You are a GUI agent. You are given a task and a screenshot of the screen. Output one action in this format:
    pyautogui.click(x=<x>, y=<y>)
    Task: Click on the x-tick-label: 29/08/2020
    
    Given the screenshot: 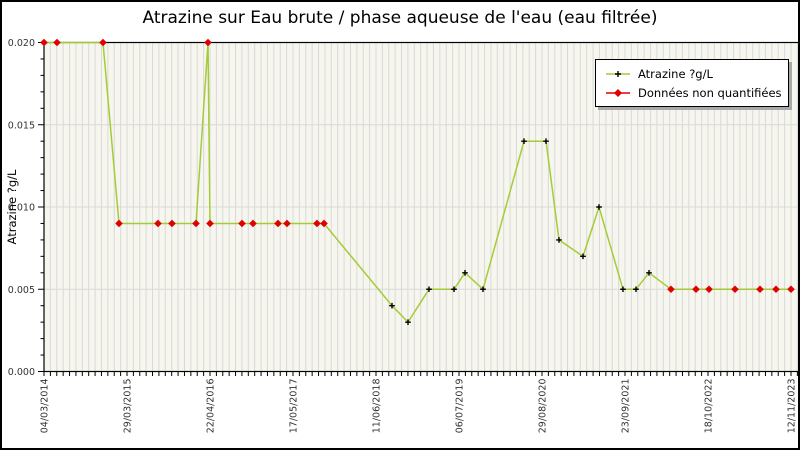 What is the action you would take?
    pyautogui.click(x=543, y=406)
    